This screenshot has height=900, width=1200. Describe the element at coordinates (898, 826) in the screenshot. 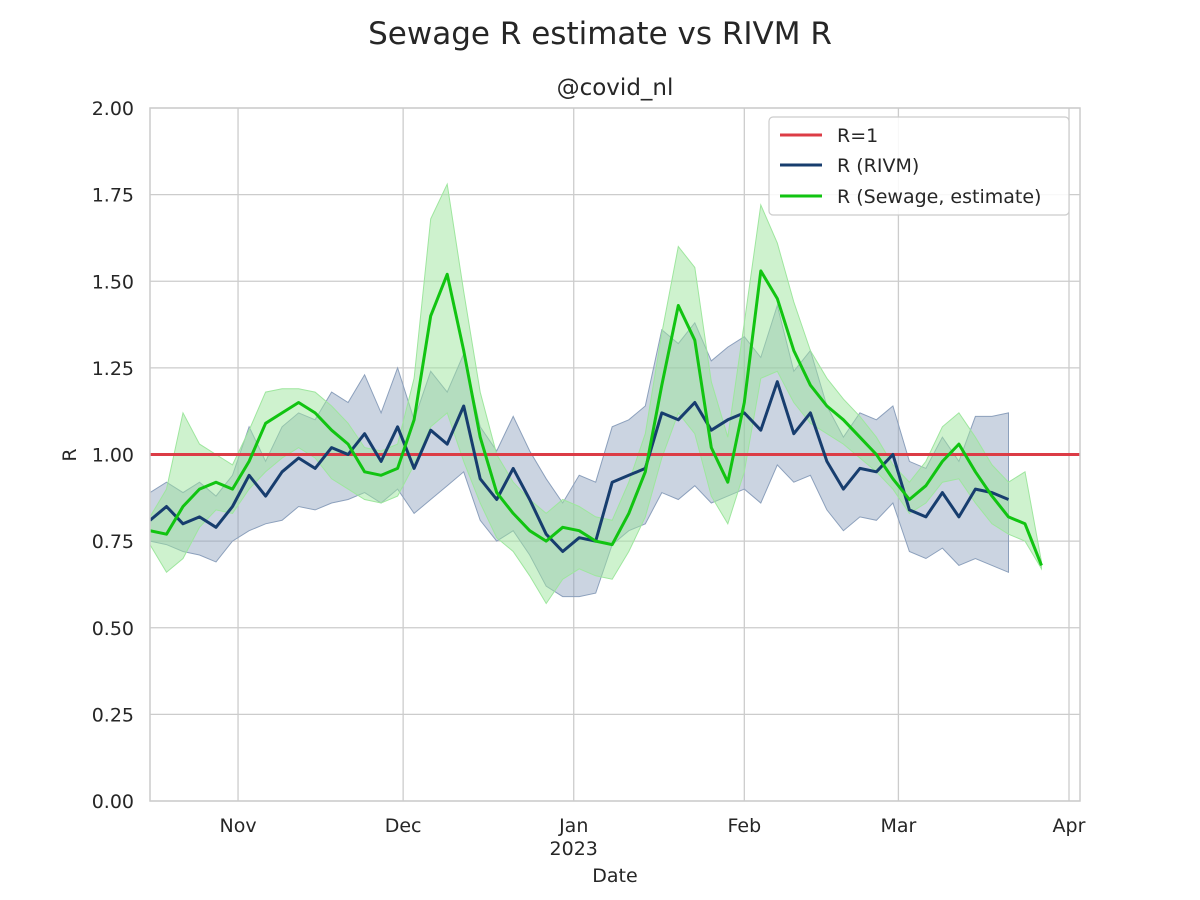

I see `x-tick-label: Mar` at that location.